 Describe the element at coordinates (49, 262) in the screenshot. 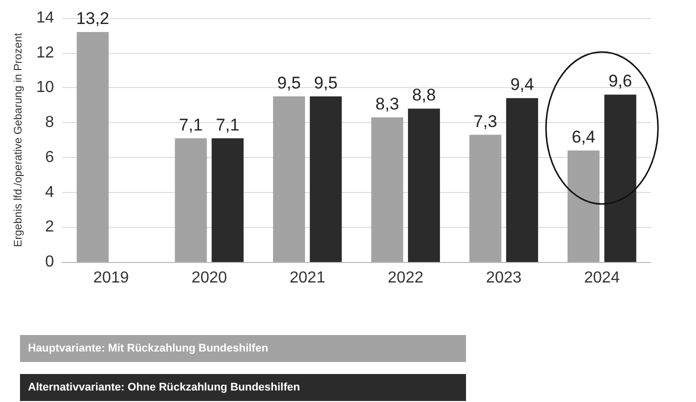

I see `y-tick-label: 0` at that location.